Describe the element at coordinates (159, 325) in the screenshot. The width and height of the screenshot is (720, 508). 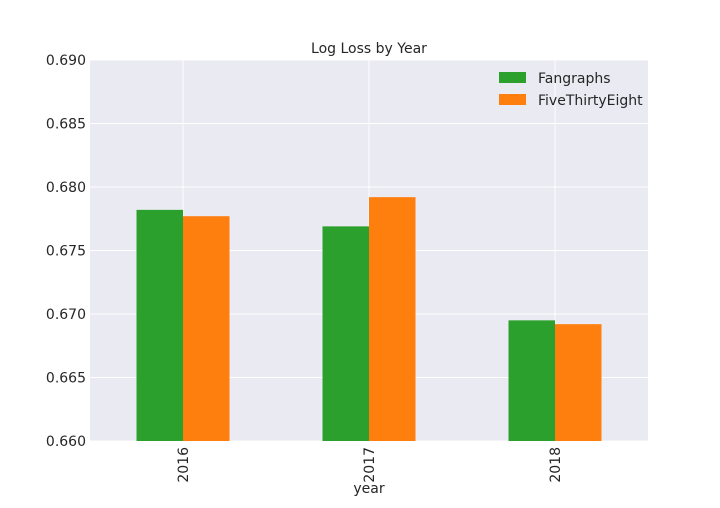
I see `bar-fangraphs-2016` at that location.